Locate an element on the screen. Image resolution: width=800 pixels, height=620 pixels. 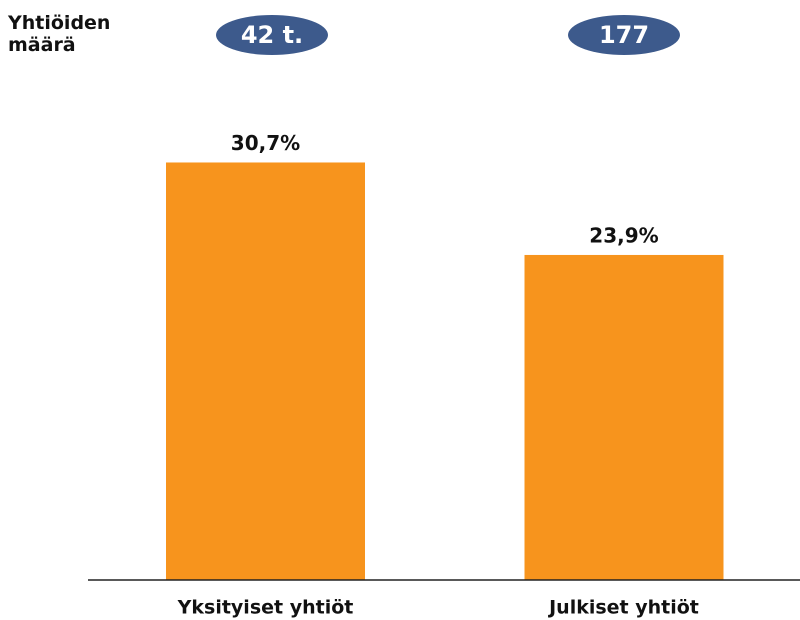
bar is located at coordinates (624, 417).